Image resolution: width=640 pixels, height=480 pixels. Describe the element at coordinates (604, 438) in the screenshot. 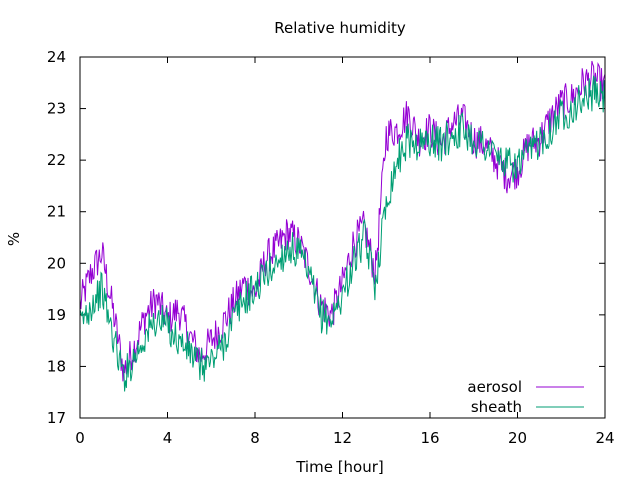

I see `x-tick-label: 24` at that location.